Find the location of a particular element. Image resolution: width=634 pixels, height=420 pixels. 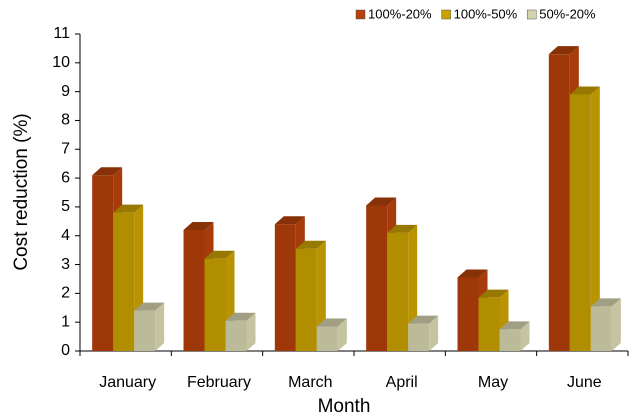

y-tick-label: 9 is located at coordinates (65, 91).